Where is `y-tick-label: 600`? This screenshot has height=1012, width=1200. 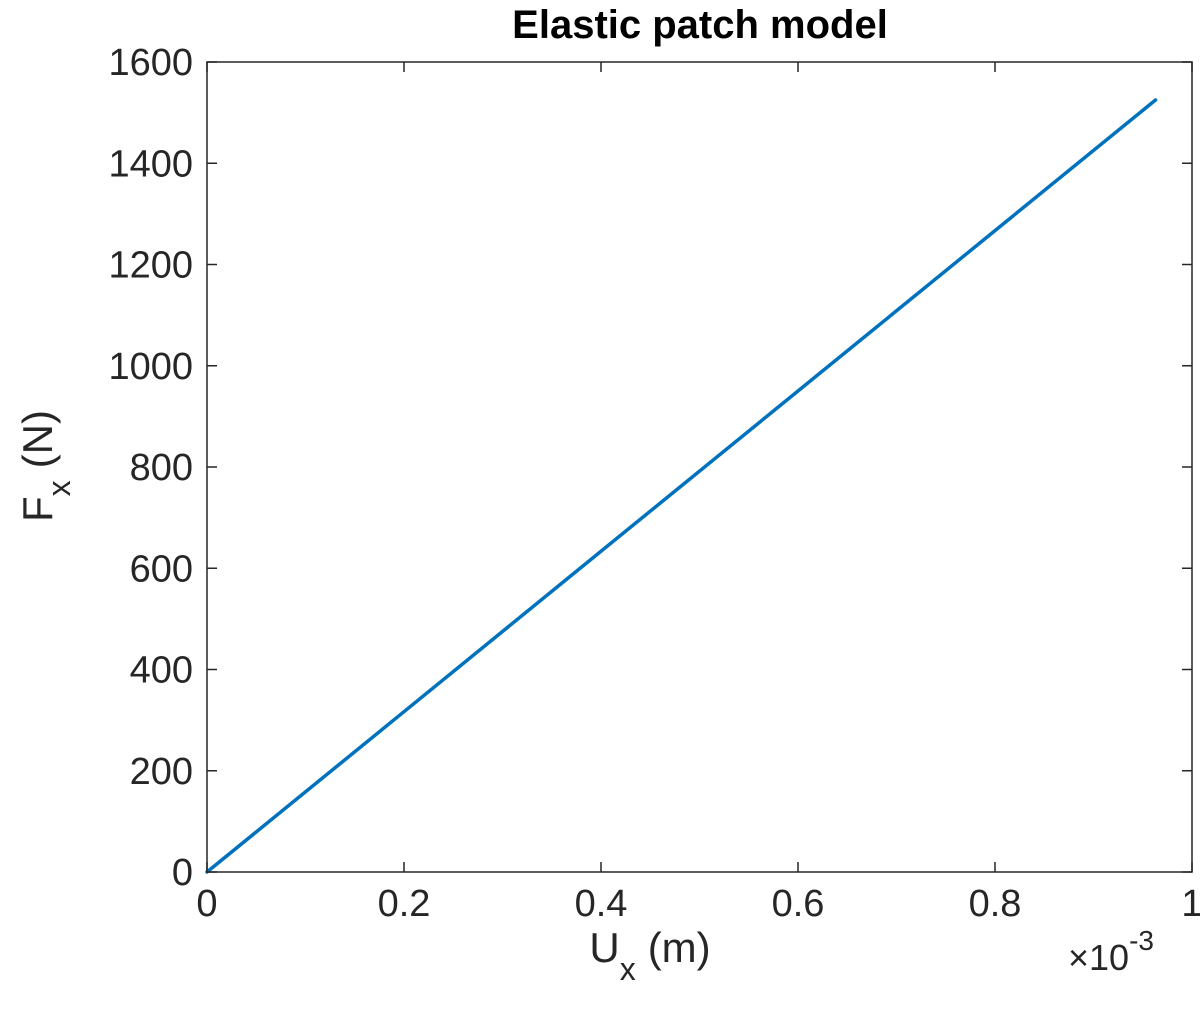 y-tick-label: 600 is located at coordinates (161, 569).